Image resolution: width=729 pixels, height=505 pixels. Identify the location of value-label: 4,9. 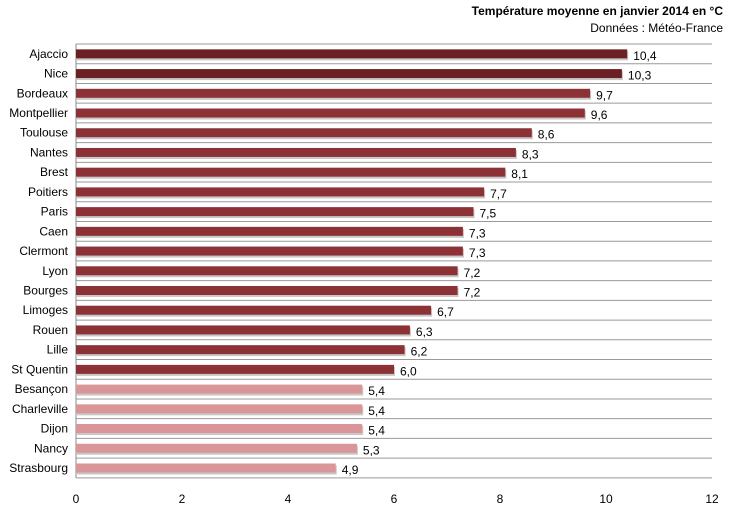
(350, 470).